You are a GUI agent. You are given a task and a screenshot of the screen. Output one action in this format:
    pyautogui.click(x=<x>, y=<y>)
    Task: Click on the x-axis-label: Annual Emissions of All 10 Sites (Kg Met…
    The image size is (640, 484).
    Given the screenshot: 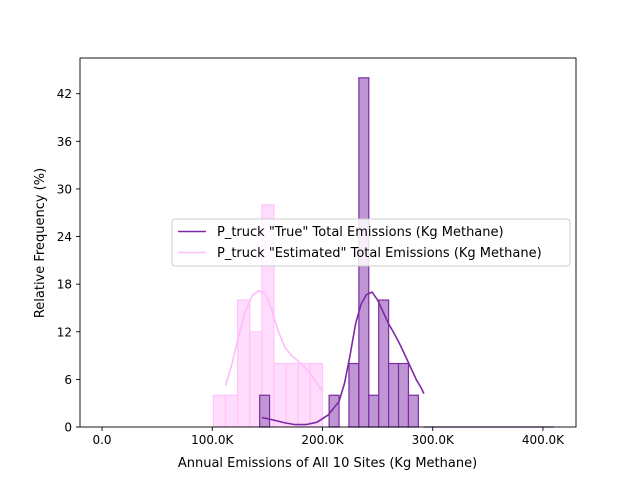 What is the action you would take?
    pyautogui.click(x=327, y=463)
    